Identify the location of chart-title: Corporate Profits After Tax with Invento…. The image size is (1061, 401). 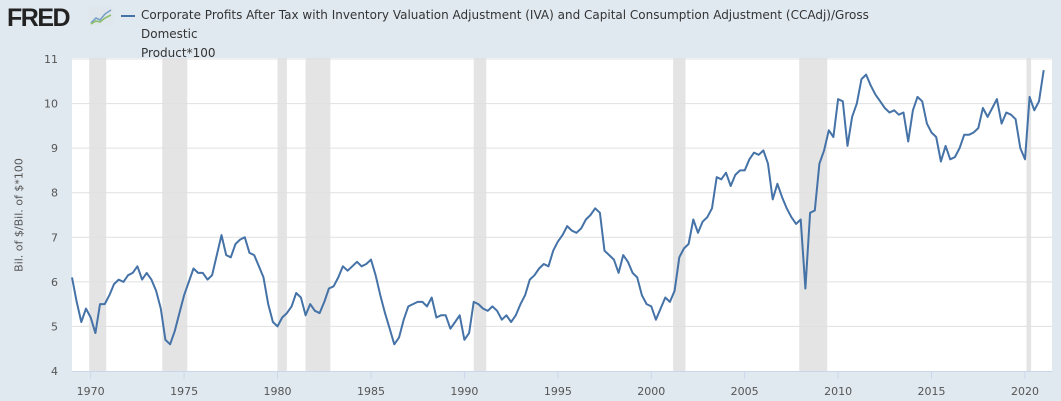
(521, 34).